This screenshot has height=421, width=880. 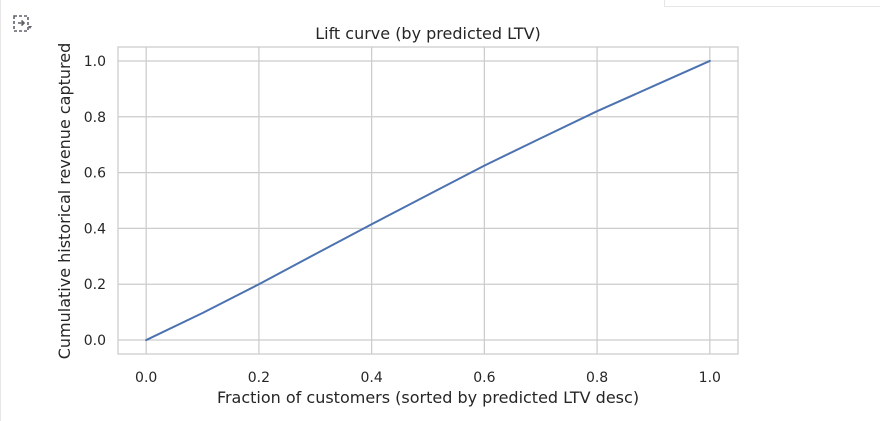 What do you see at coordinates (664, 3) in the screenshot?
I see `cell-divider` at bounding box center [664, 3].